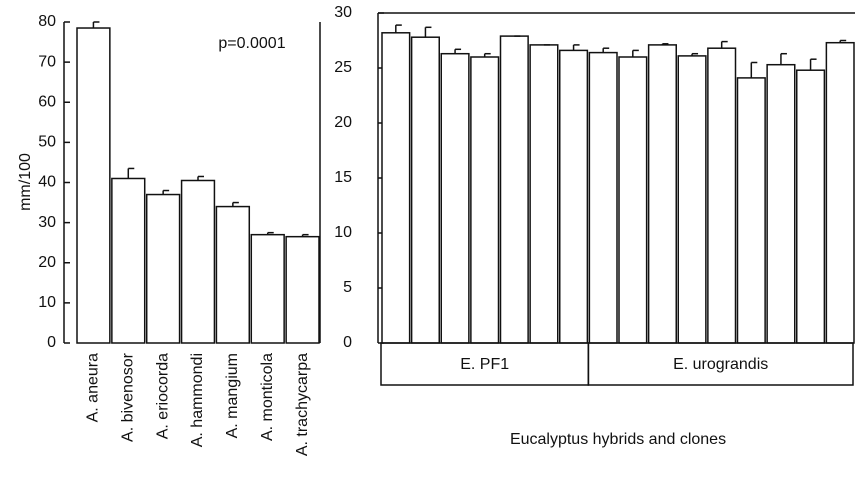 The height and width of the screenshot is (499, 855). I want to click on annotation: p=0.0001, so click(251, 43).